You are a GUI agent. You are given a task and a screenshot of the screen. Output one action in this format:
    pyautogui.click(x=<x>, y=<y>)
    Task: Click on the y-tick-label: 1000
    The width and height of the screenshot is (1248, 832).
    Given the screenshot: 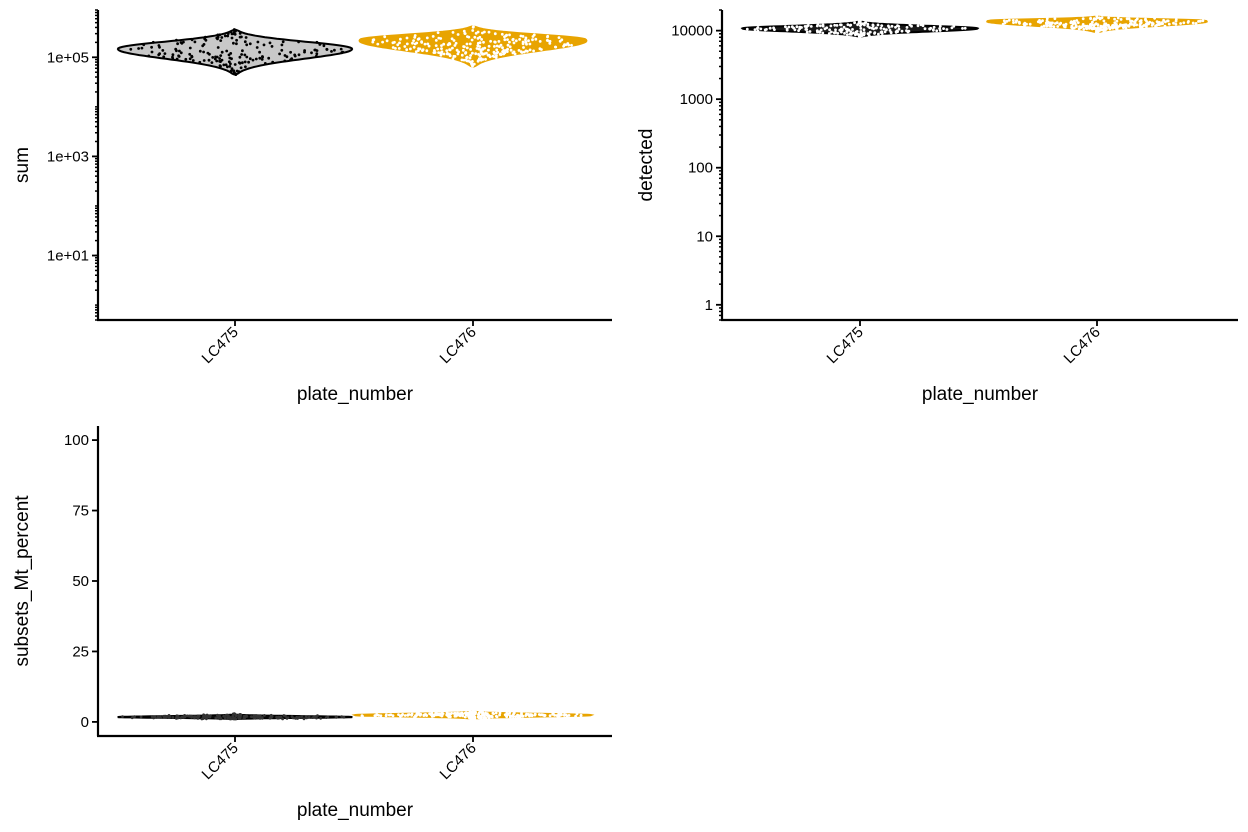 What is the action you would take?
    pyautogui.click(x=696, y=99)
    